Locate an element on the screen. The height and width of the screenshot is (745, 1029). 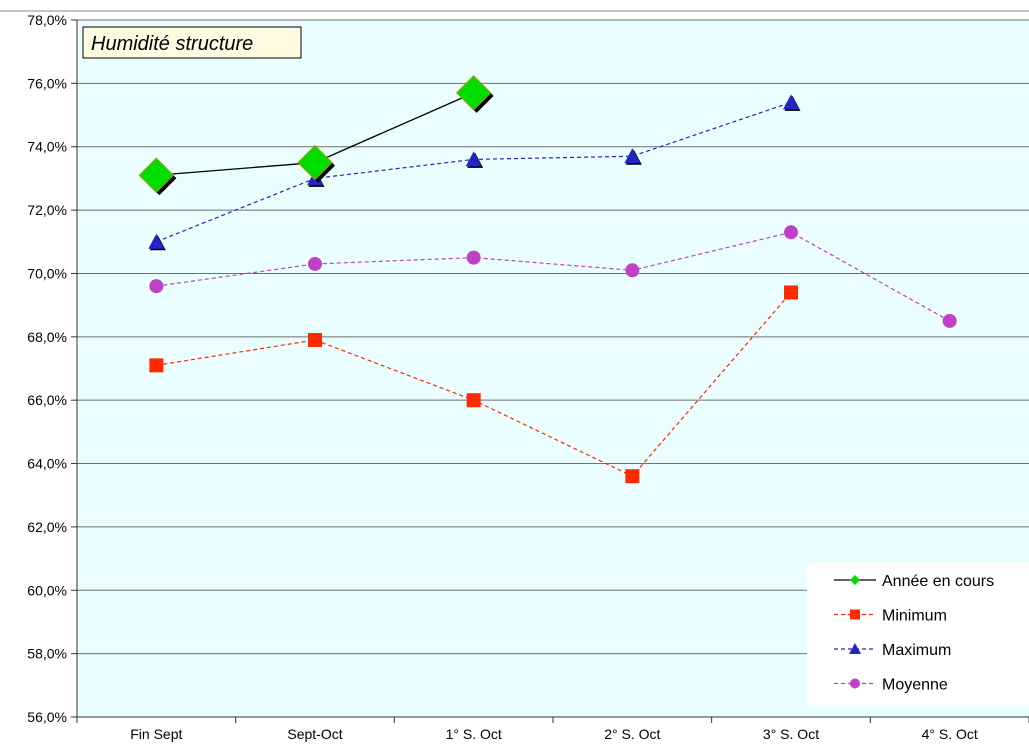
series-line is located at coordinates (553, 276).